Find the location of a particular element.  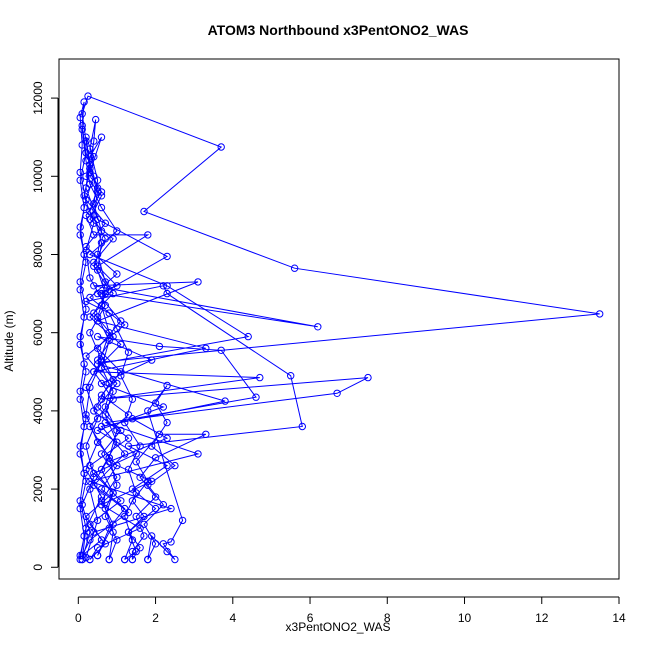

y-axis-label: Altitude (m) is located at coordinates (9, 340).